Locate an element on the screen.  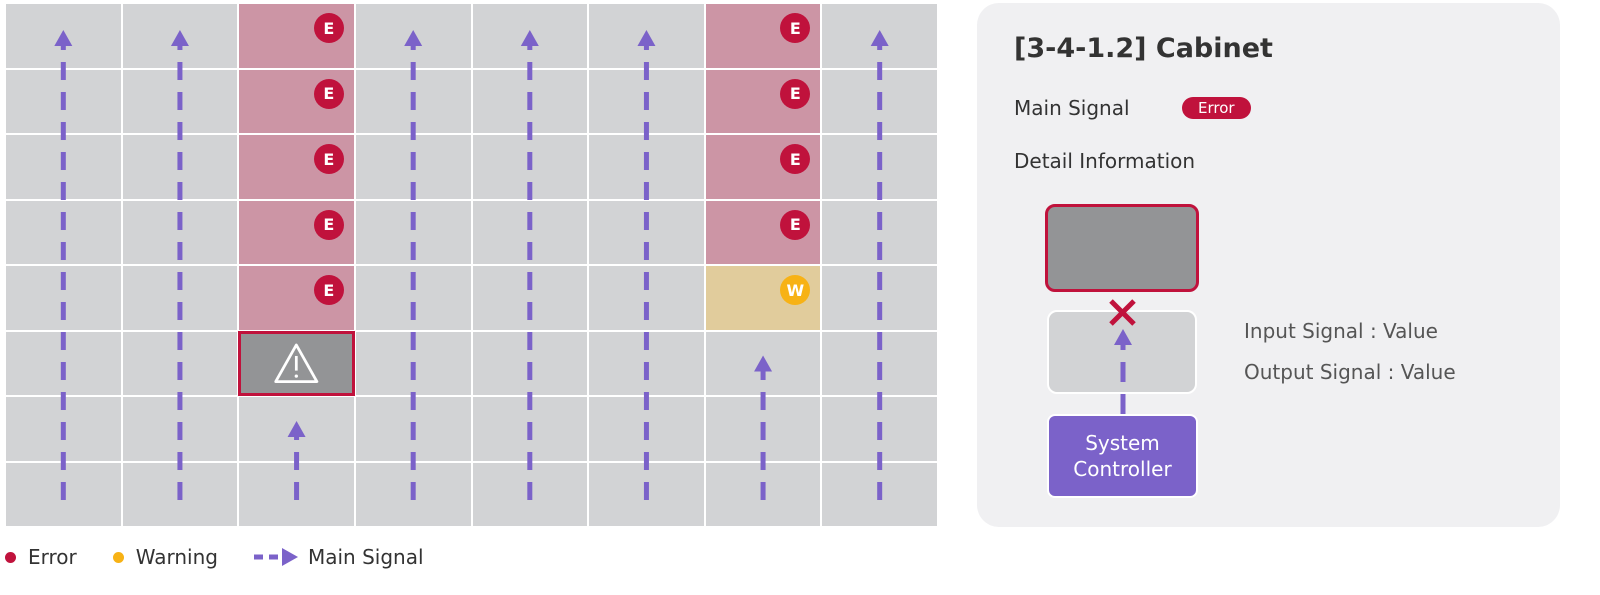
warning-triangle-icon is located at coordinates (296, 363).